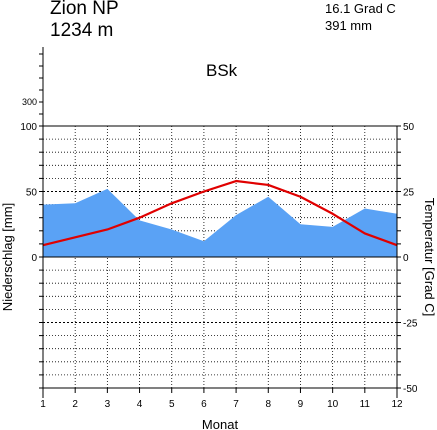 Image resolution: width=437 pixels, height=430 pixels. I want to click on x-tick-label: 10, so click(333, 404).